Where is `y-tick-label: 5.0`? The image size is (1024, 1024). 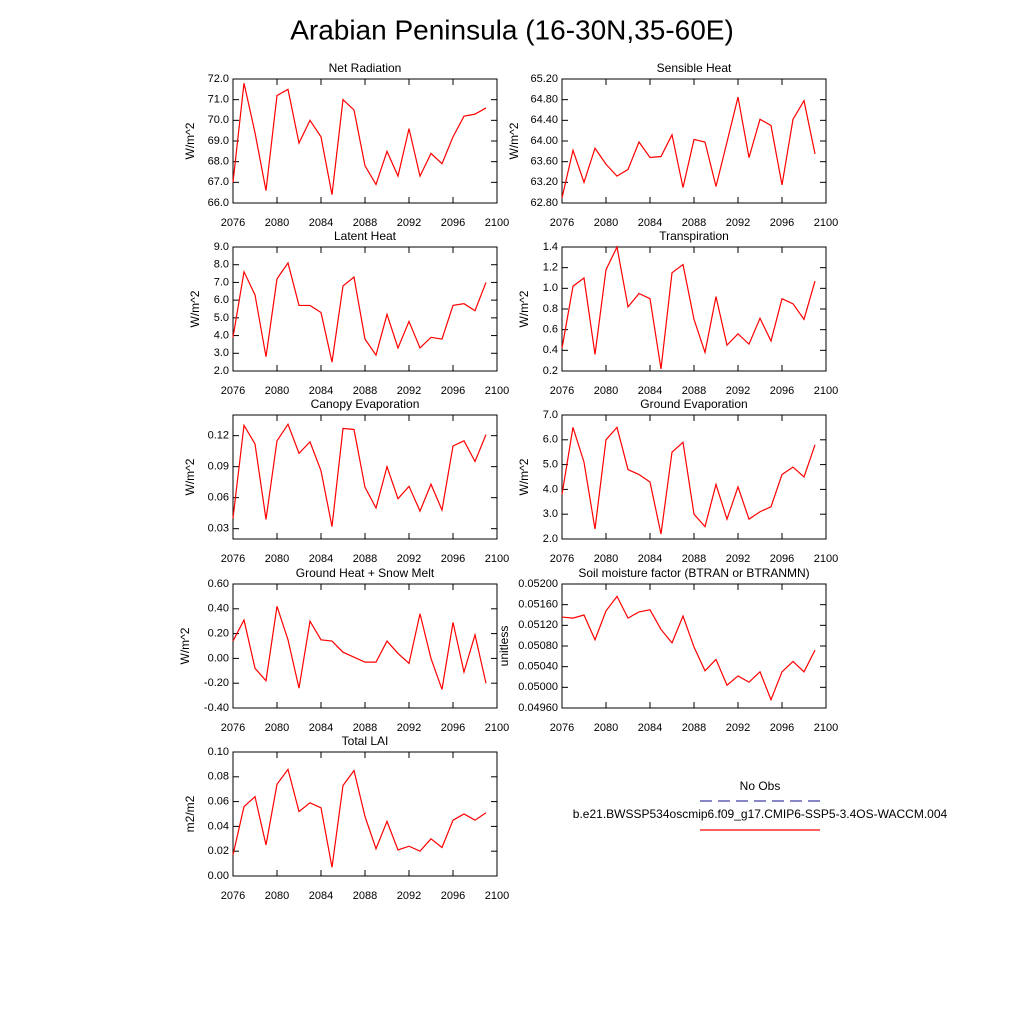 y-tick-label: 5.0 is located at coordinates (550, 465).